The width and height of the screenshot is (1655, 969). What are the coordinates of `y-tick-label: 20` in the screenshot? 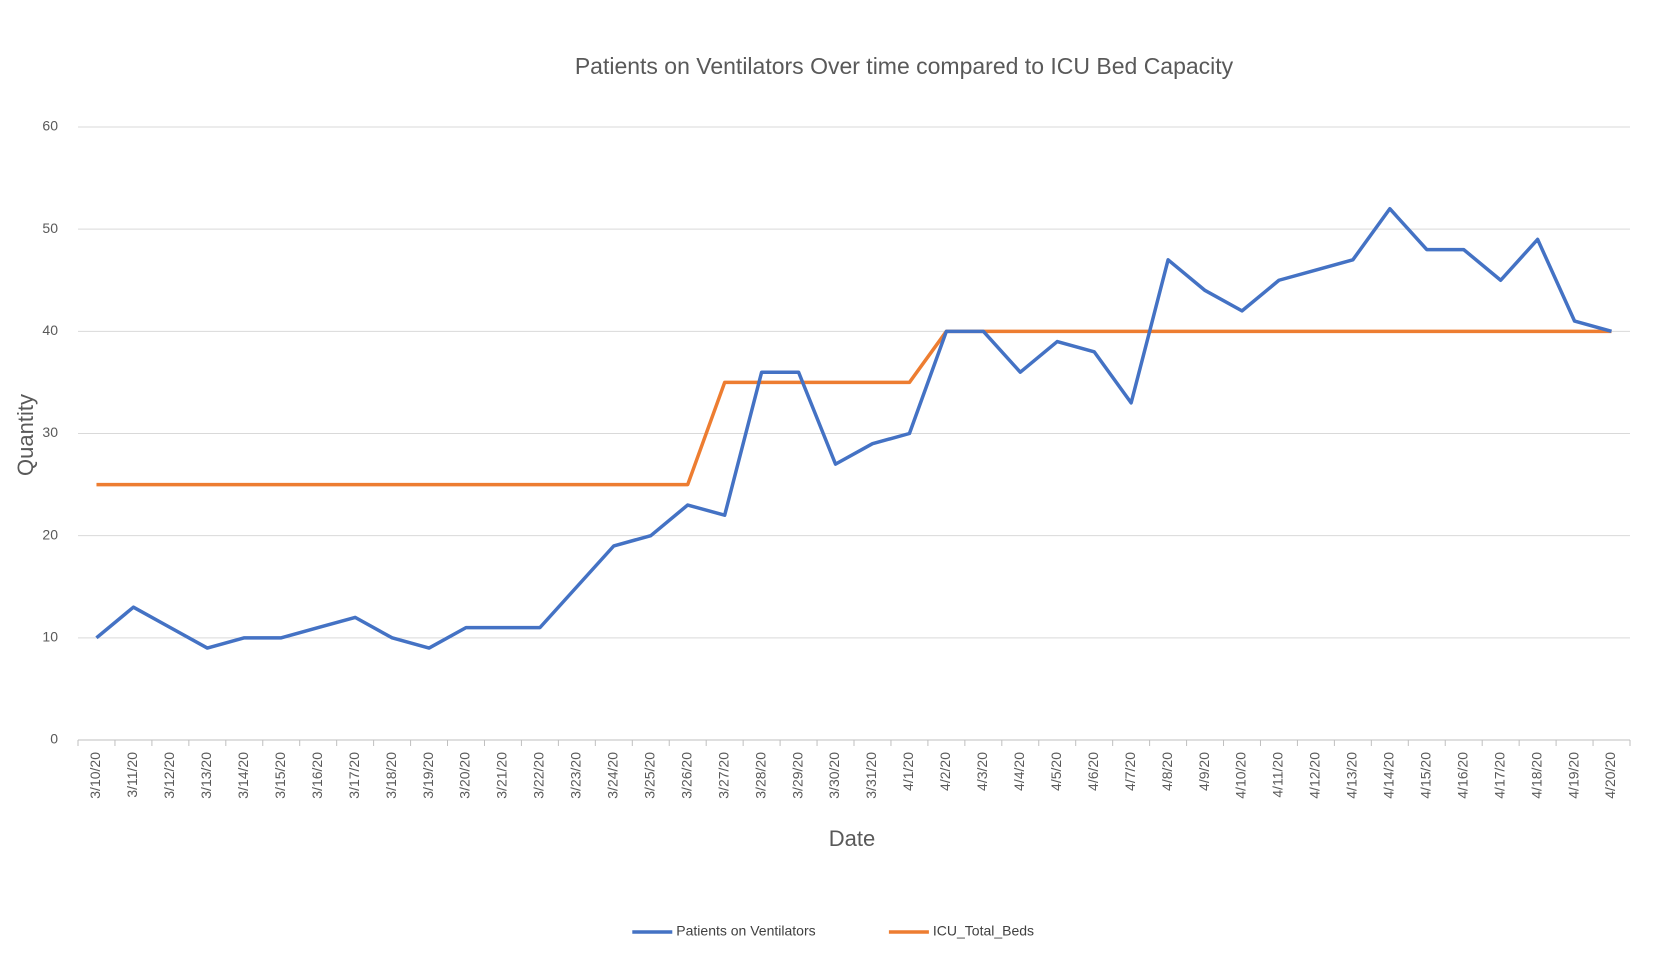 It's located at (50, 534).